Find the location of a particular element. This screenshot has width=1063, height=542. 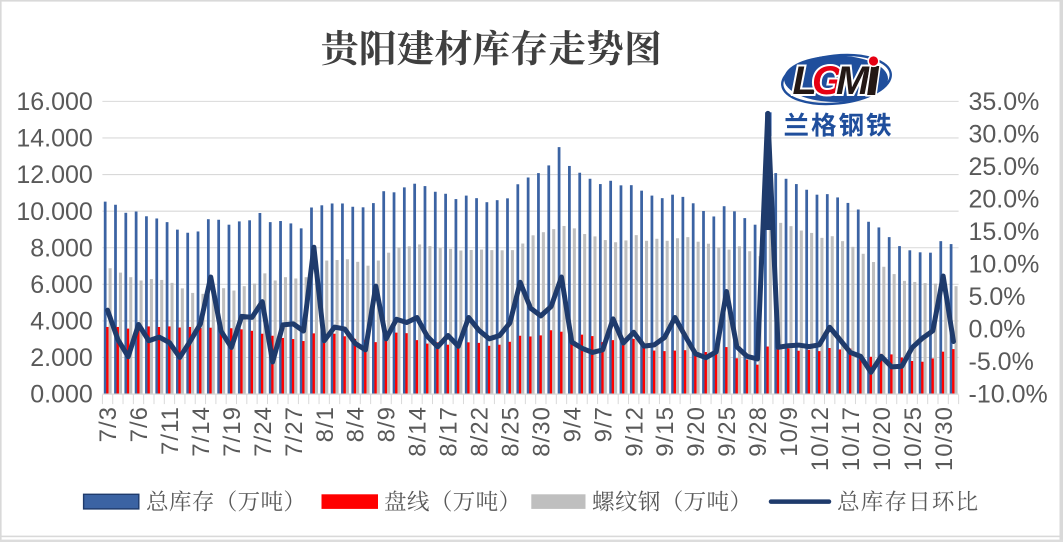

svg-text: 20.0% is located at coordinates (1004, 200).